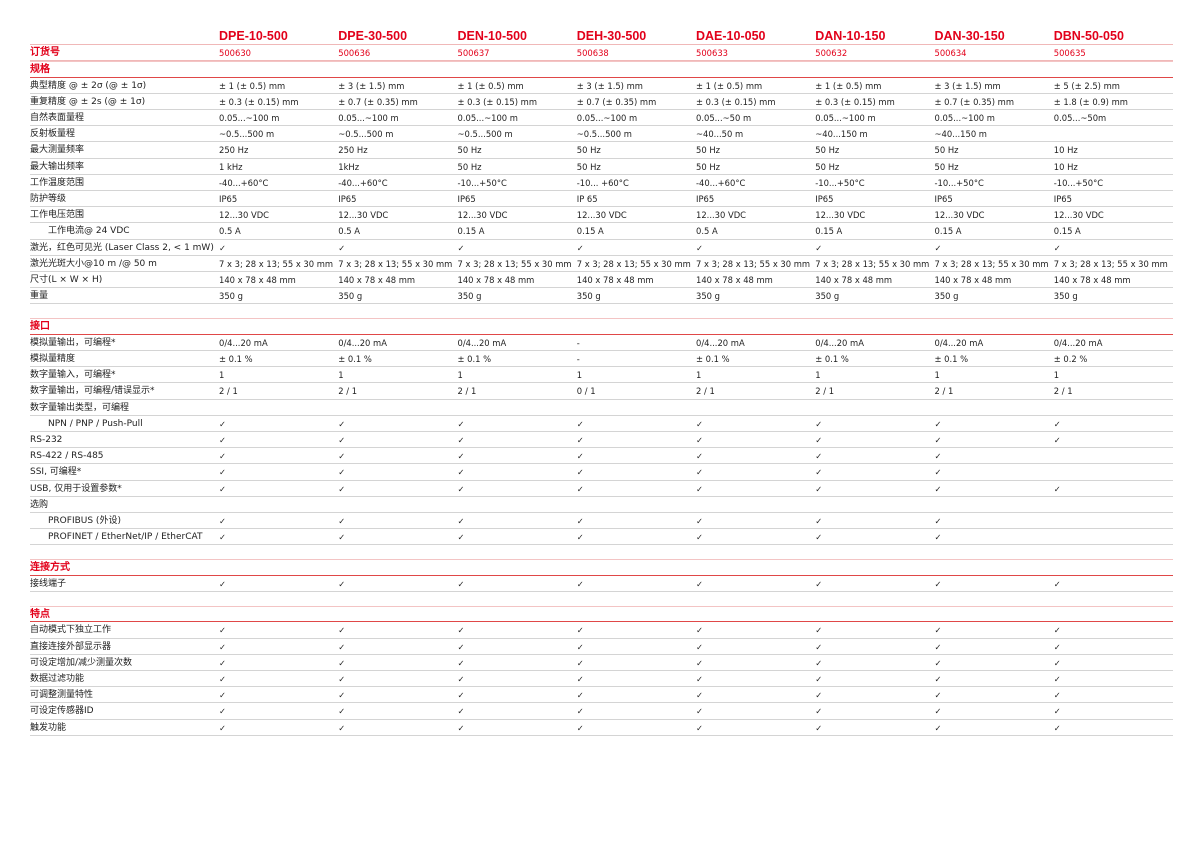  Describe the element at coordinates (736, 101) in the screenshot. I see `cell-value: ± 0.3 (± 0.15) mm` at that location.